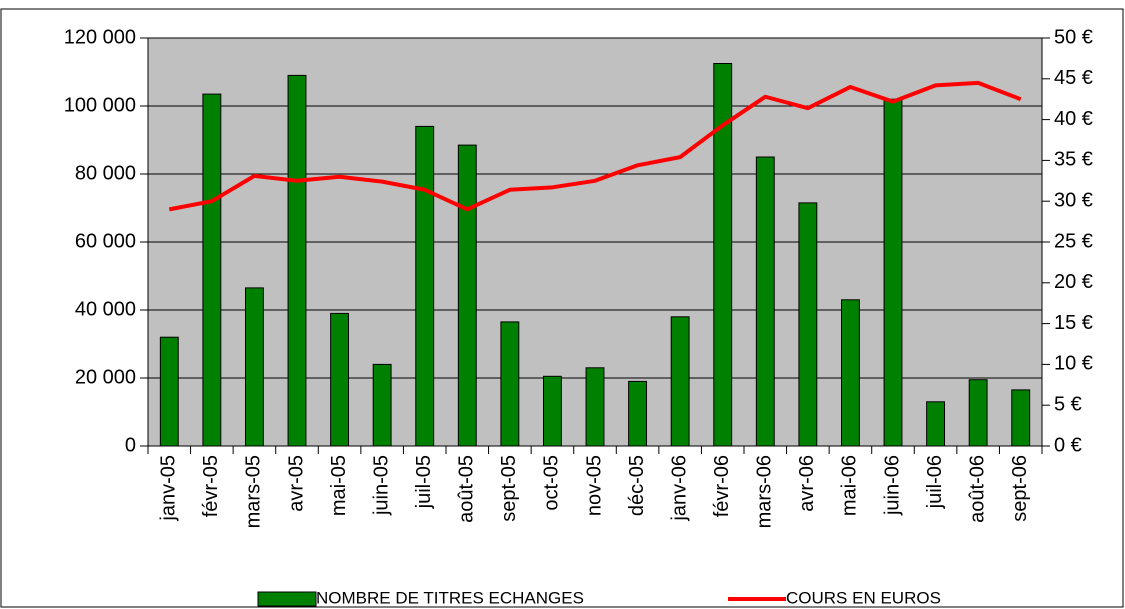 This screenshot has width=1125, height=609. What do you see at coordinates (892, 485) in the screenshot?
I see `x-tick-label: juin-06` at bounding box center [892, 485].